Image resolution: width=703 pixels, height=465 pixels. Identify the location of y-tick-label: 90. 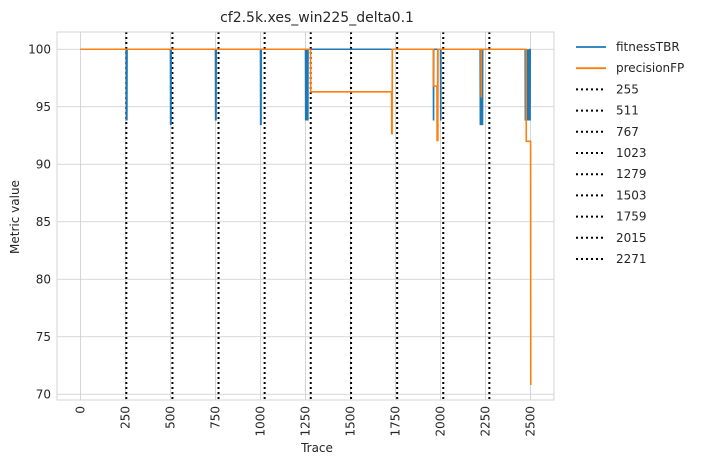
(43, 164).